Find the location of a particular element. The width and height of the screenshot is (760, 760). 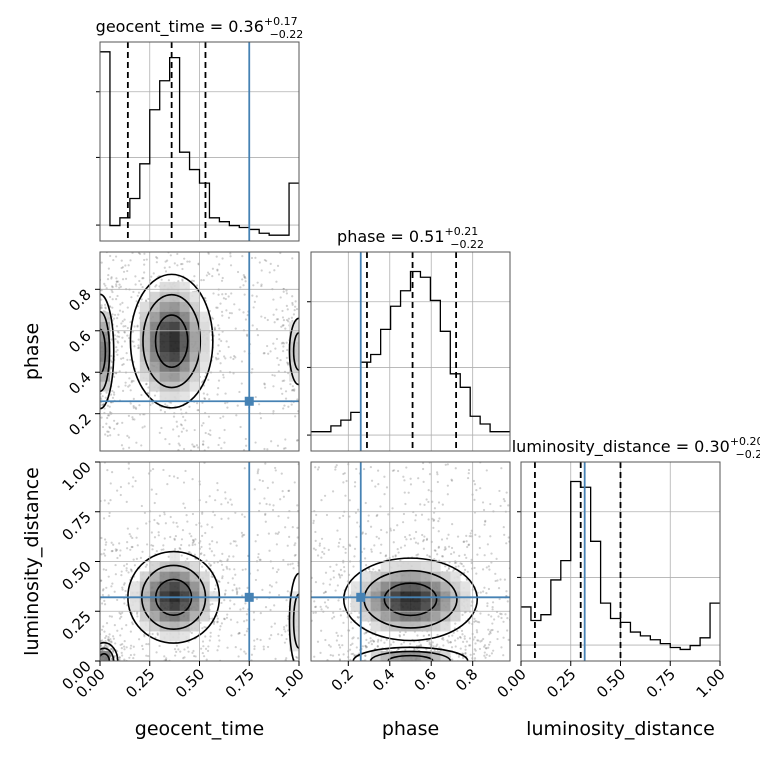

title-upper-error: +0.21 is located at coordinates (462, 231).